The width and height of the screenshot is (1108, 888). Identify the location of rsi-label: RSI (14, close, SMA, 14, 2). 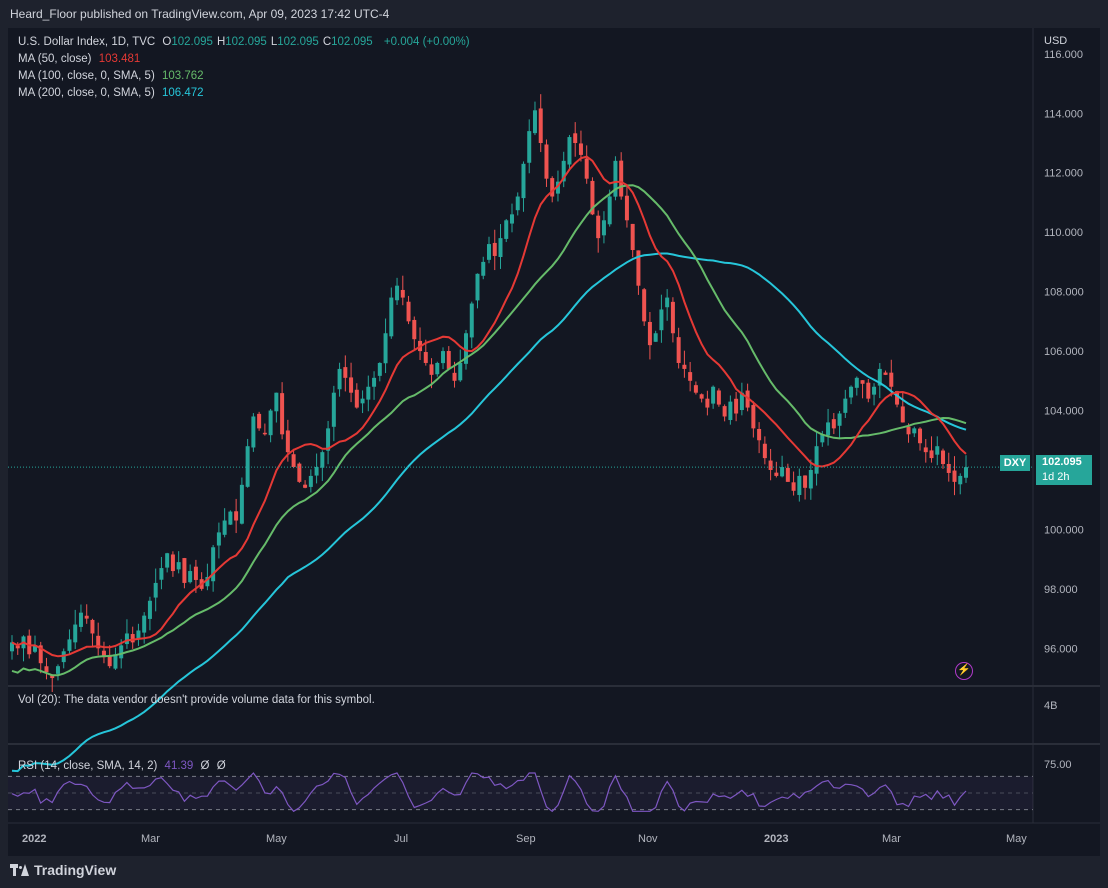
(88, 766).